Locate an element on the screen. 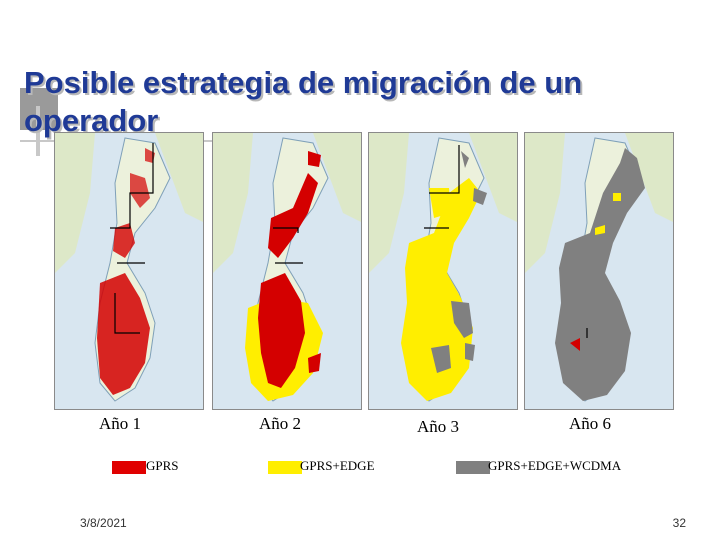 This screenshot has width=720, height=540. map-3-label: Año 3 is located at coordinates (438, 426).